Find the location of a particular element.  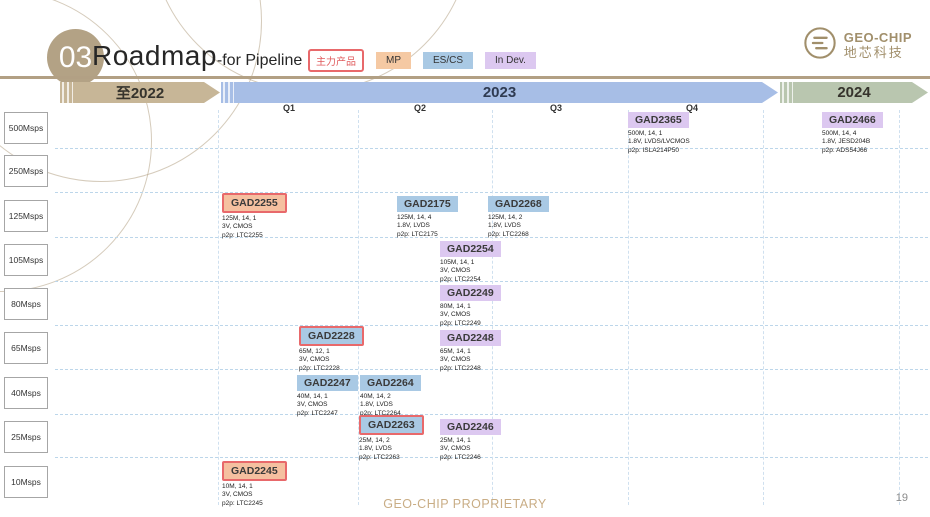

title-main: Roadmap is located at coordinates (154, 55).